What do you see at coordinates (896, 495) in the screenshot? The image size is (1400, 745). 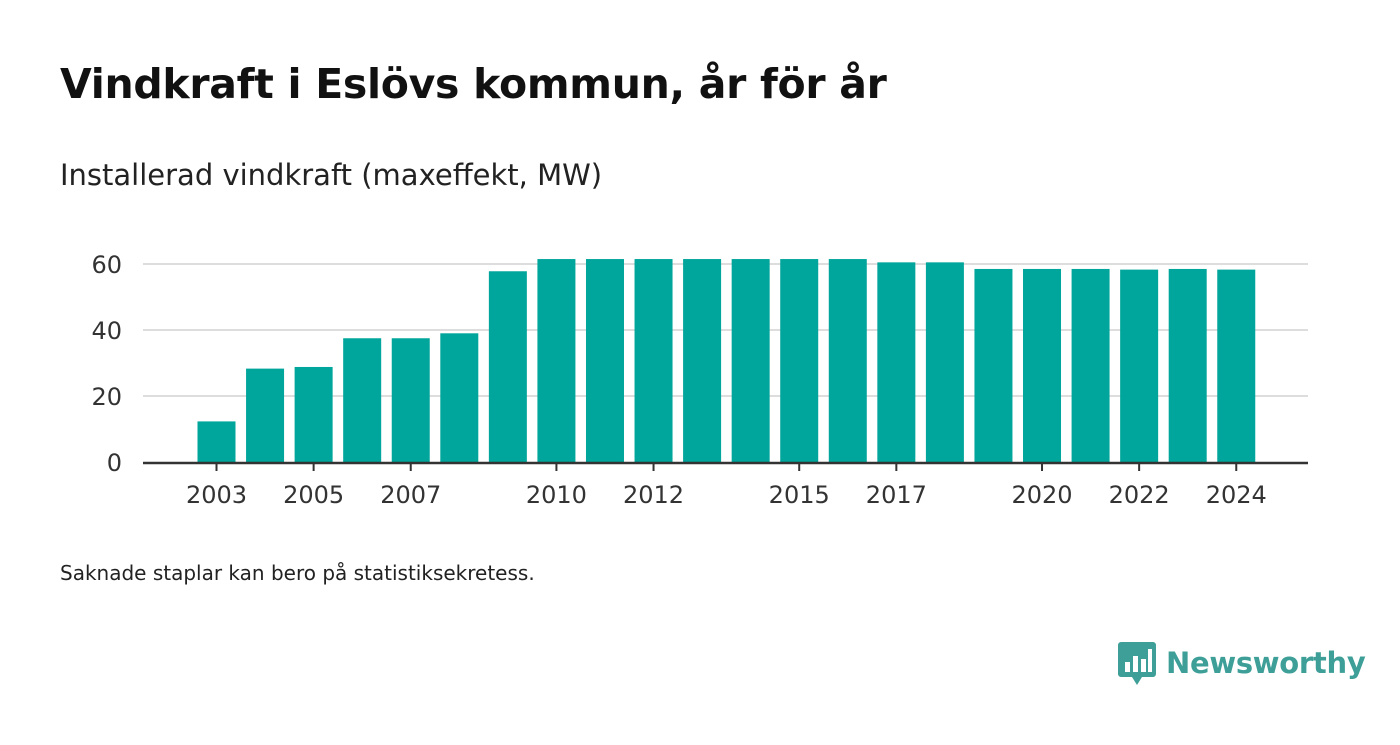 I see `x-tick-label: 2017` at bounding box center [896, 495].